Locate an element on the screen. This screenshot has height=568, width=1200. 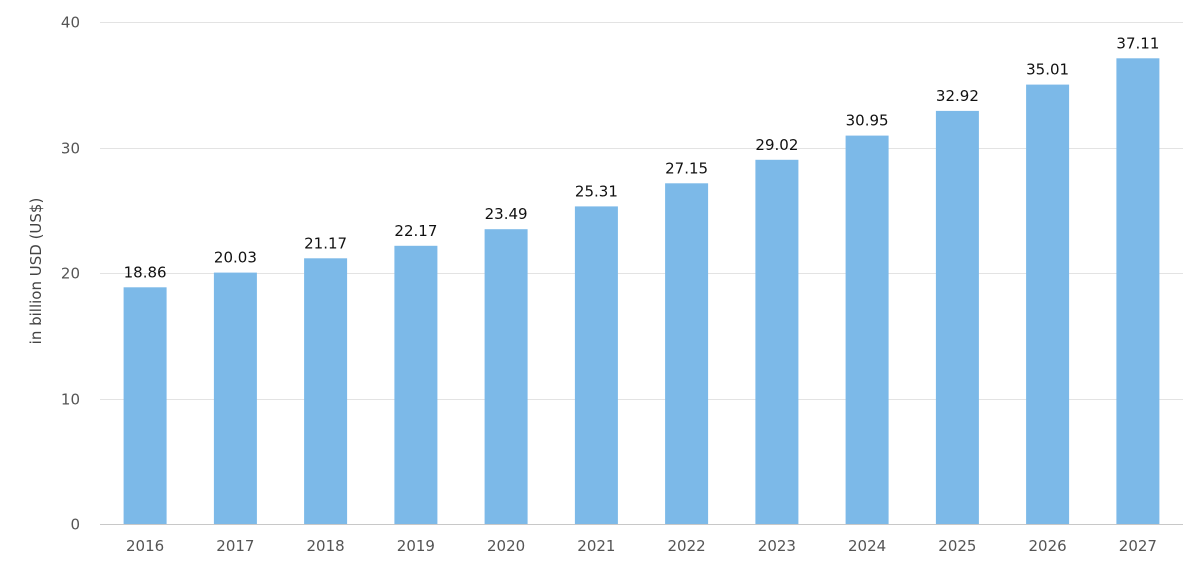
bar-2025 is located at coordinates (957, 317).